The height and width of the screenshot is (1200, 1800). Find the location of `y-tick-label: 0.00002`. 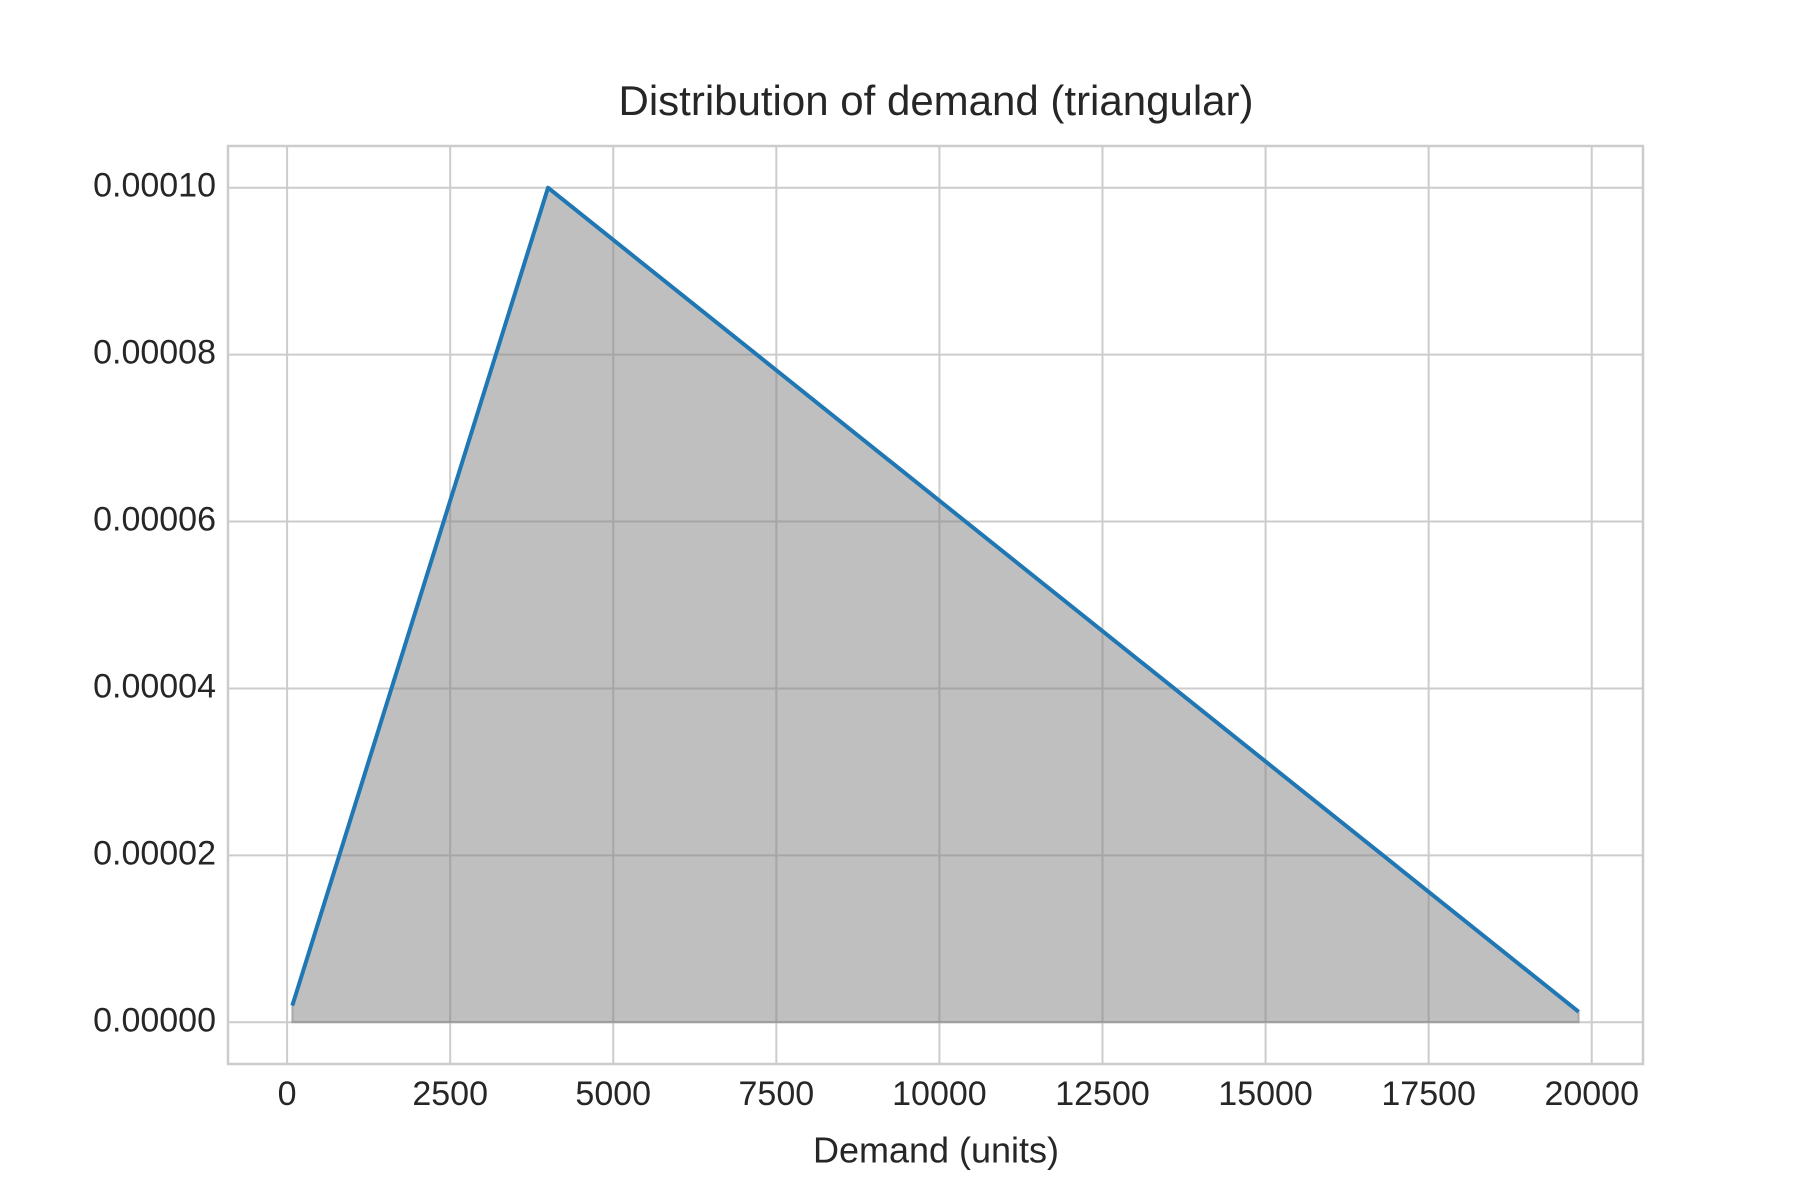

y-tick-label: 0.00002 is located at coordinates (154, 853).